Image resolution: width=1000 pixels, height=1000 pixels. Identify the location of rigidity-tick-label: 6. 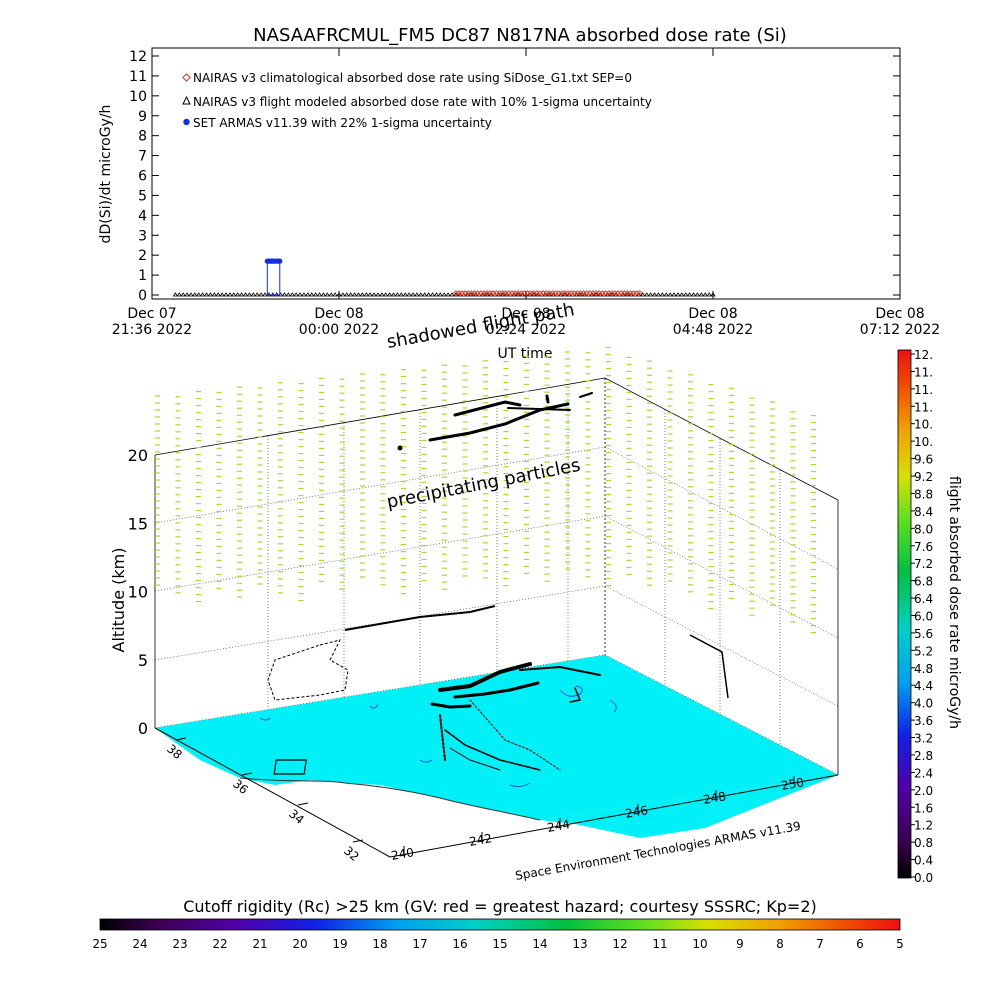
(860, 944).